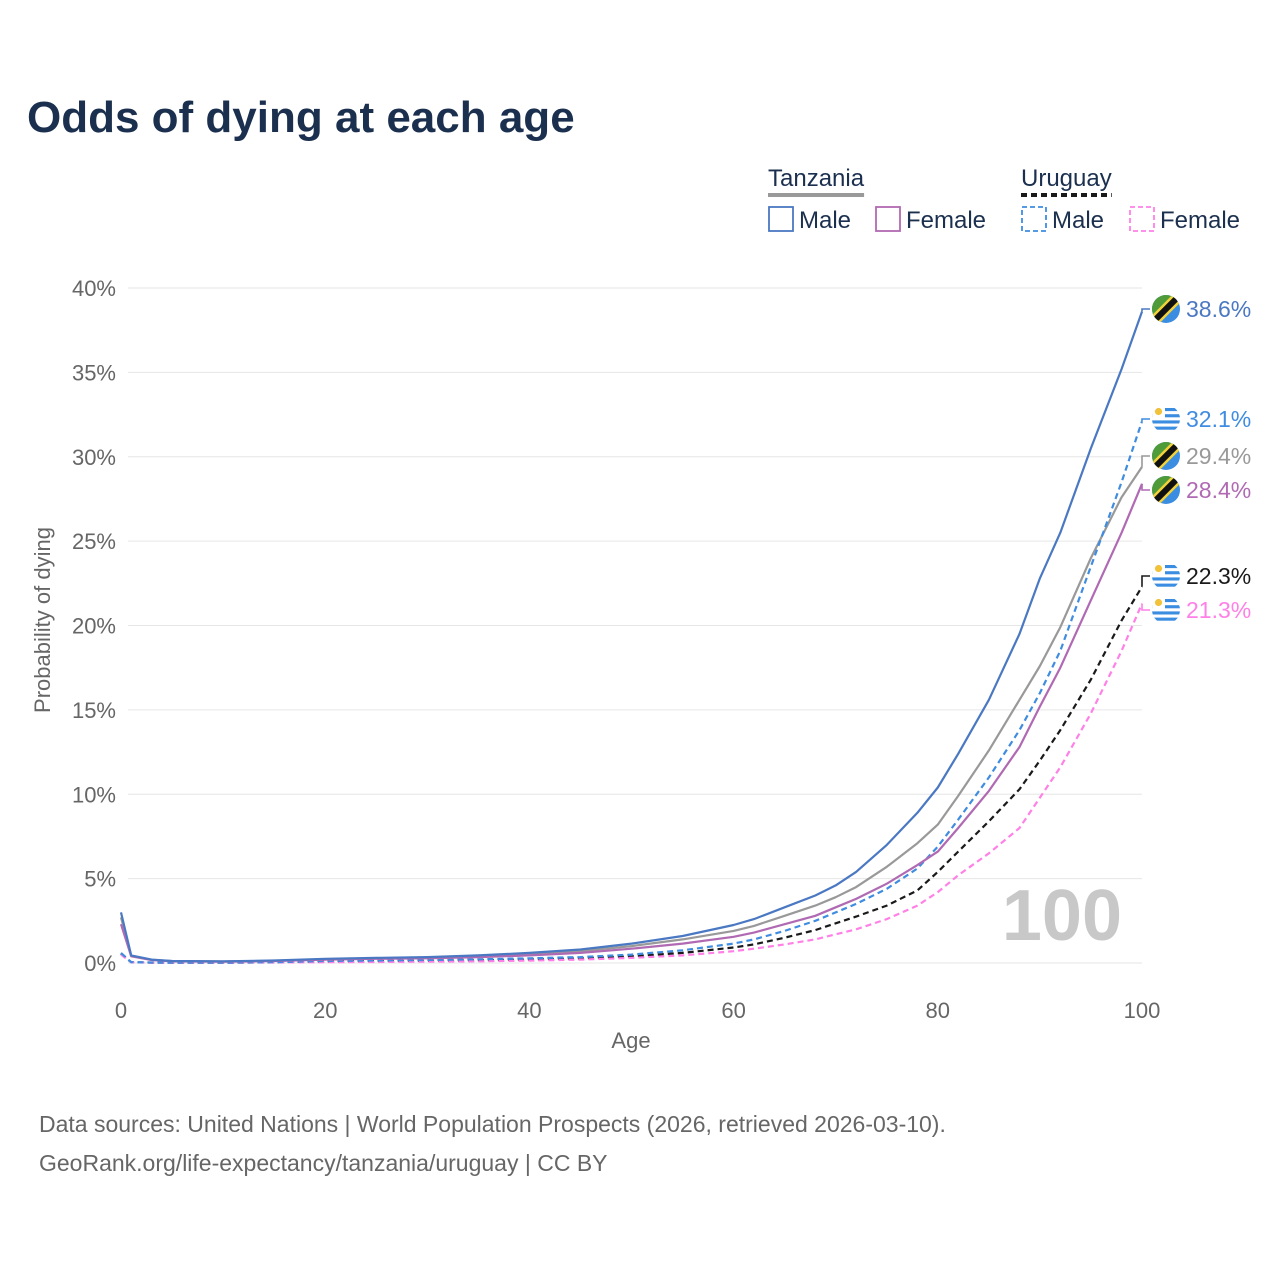  What do you see at coordinates (100, 879) in the screenshot?
I see `y-tick-label: 5%` at bounding box center [100, 879].